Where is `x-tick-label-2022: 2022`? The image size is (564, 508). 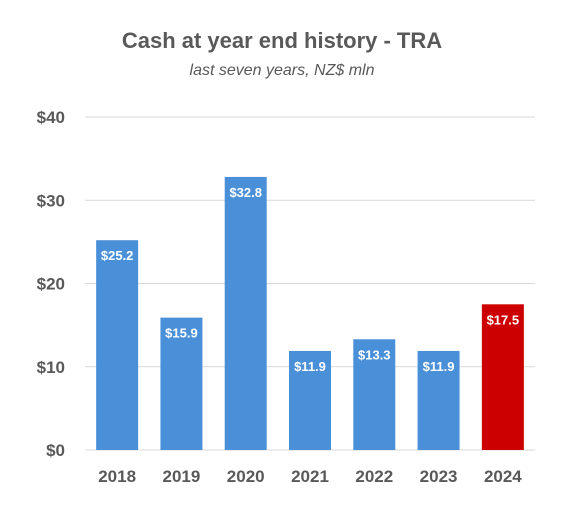
x-tick-label-2022: 2022 is located at coordinates (374, 476).